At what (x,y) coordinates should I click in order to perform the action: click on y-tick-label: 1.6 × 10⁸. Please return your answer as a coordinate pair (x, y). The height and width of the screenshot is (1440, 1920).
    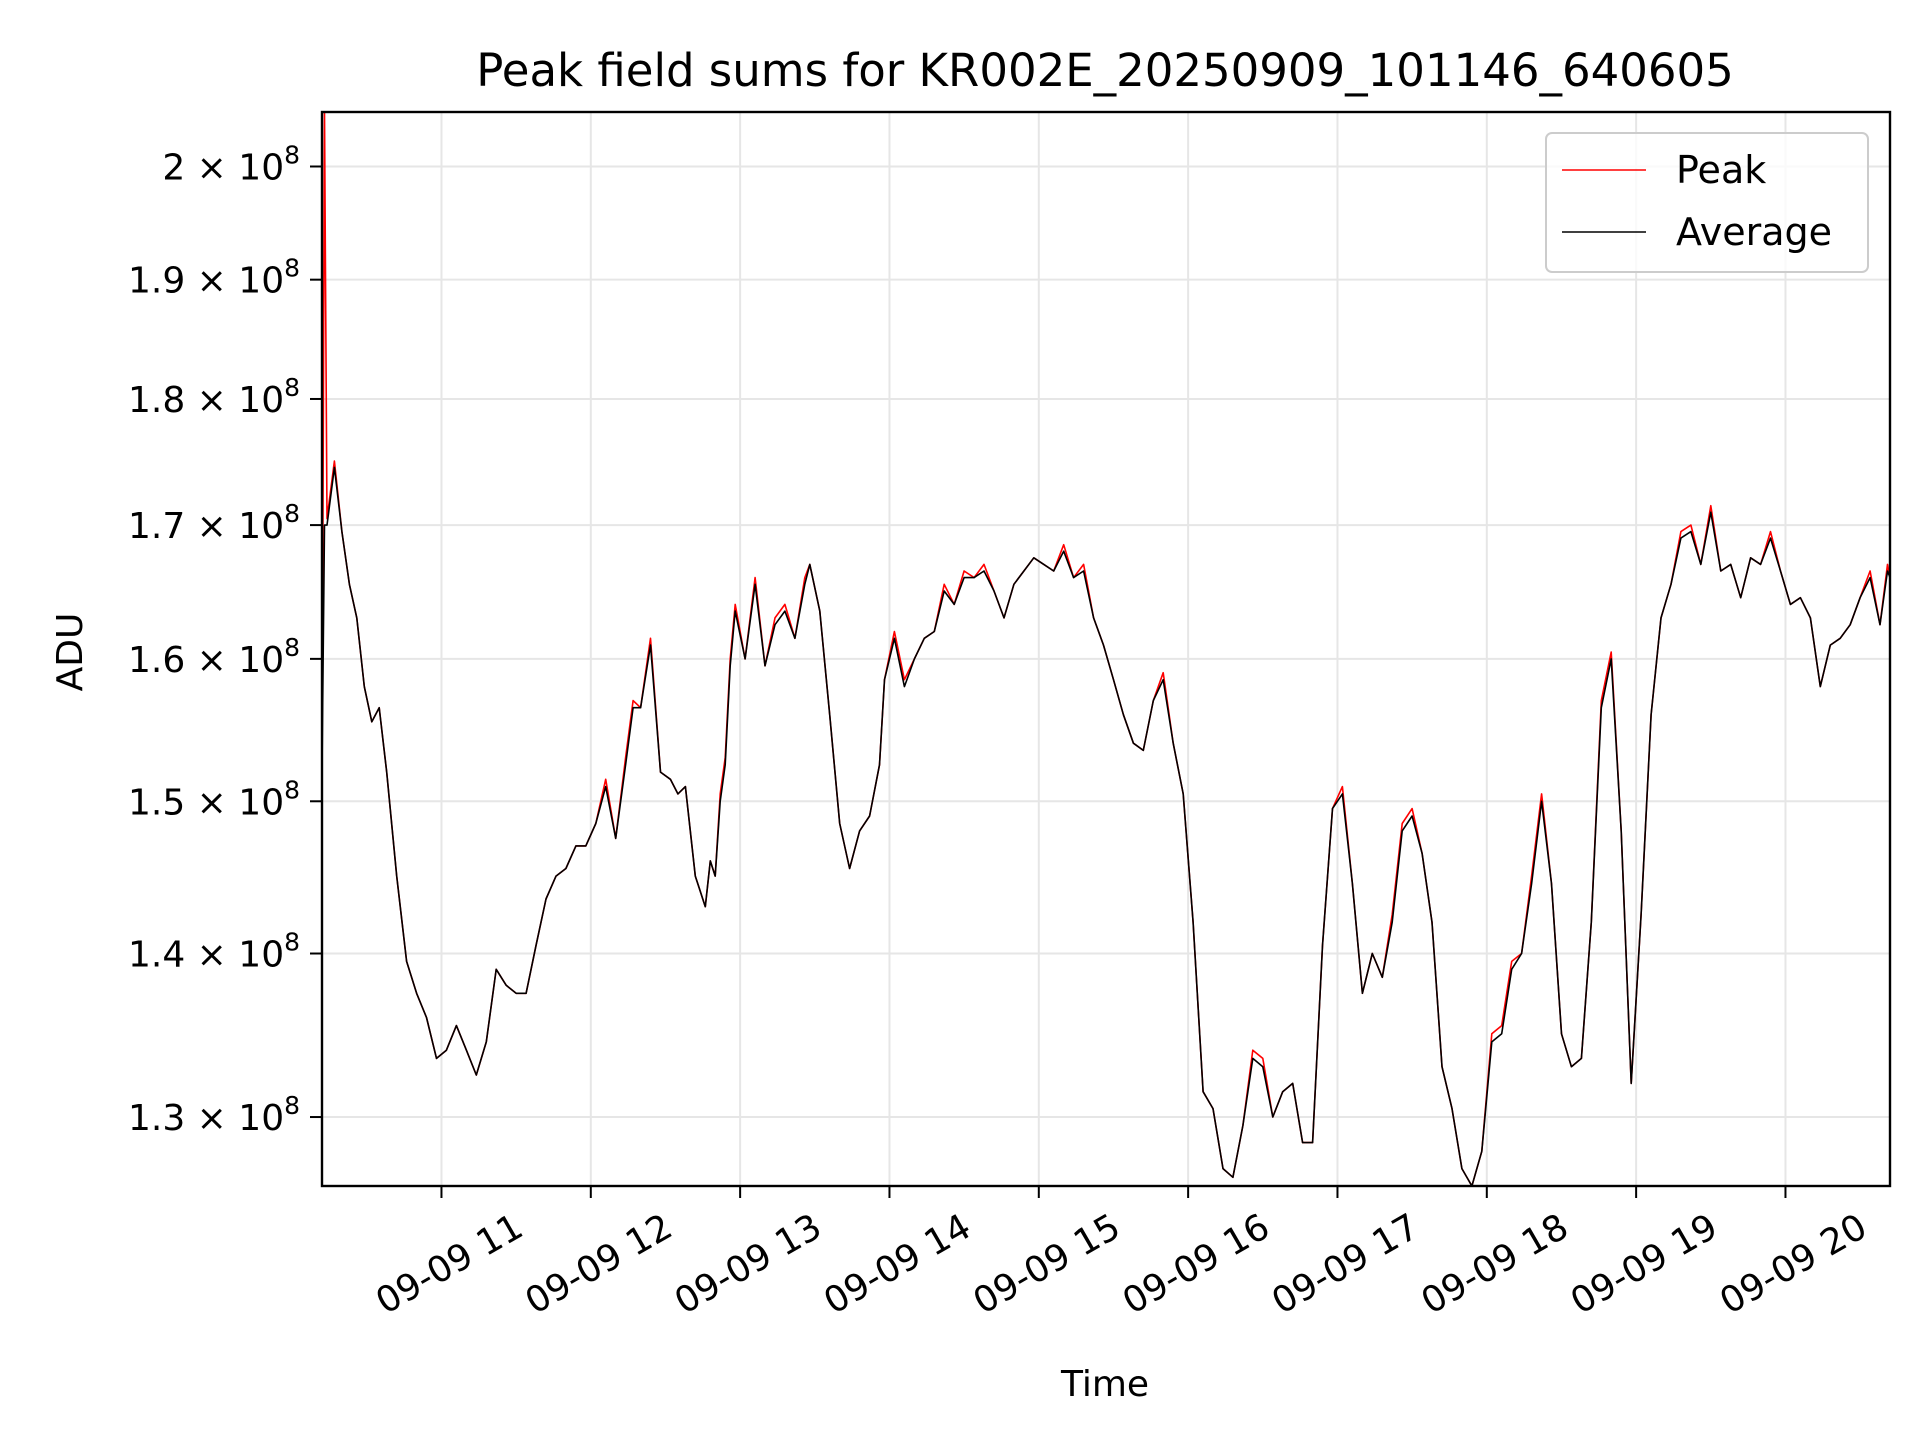
    Looking at the image, I should click on (214, 657).